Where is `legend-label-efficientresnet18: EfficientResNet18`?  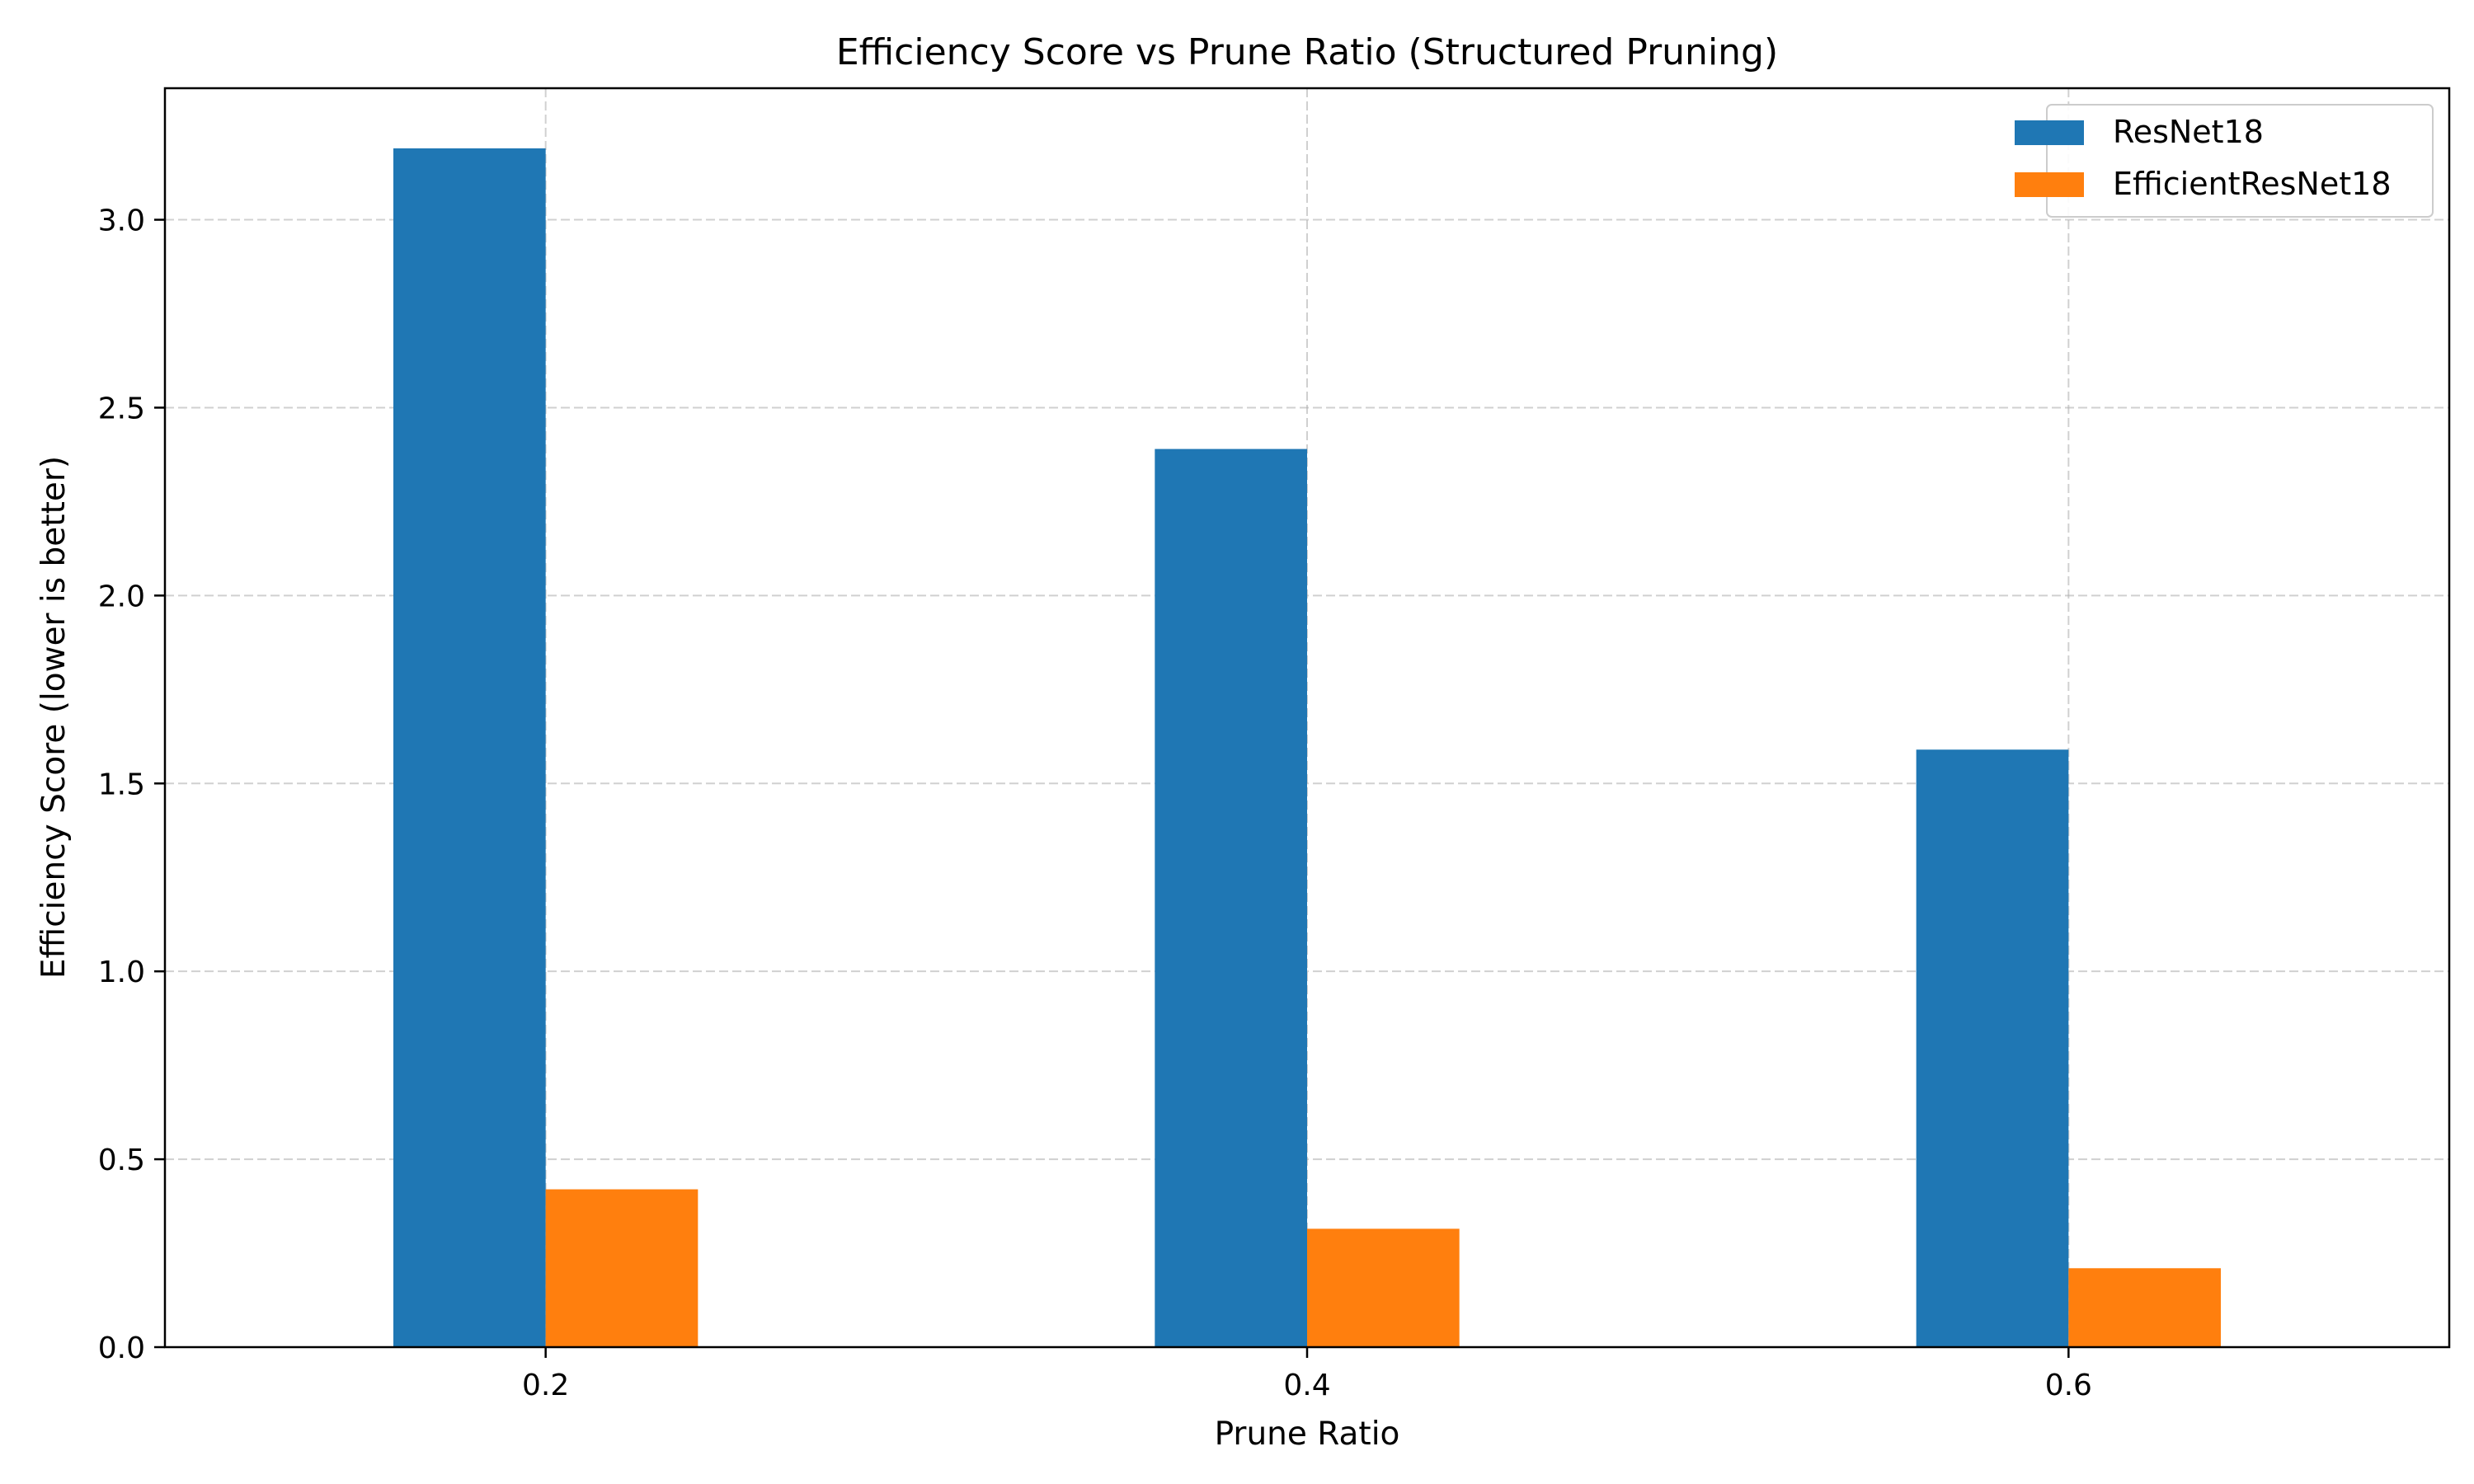
legend-label-efficientresnet18: EfficientResNet18 is located at coordinates (2252, 184).